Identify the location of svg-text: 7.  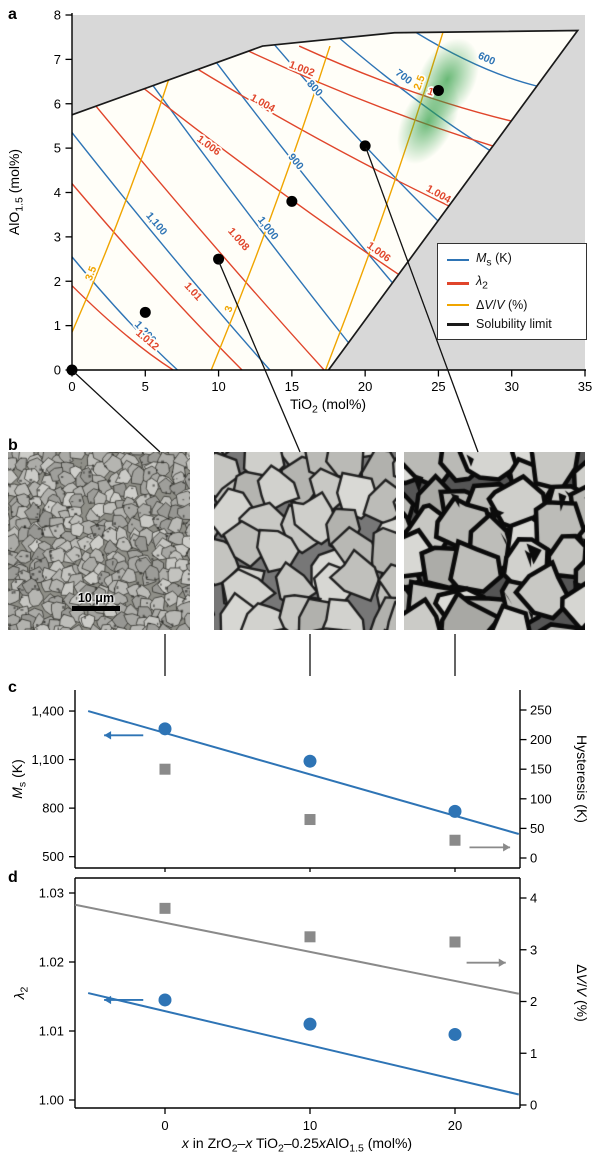
(57, 59).